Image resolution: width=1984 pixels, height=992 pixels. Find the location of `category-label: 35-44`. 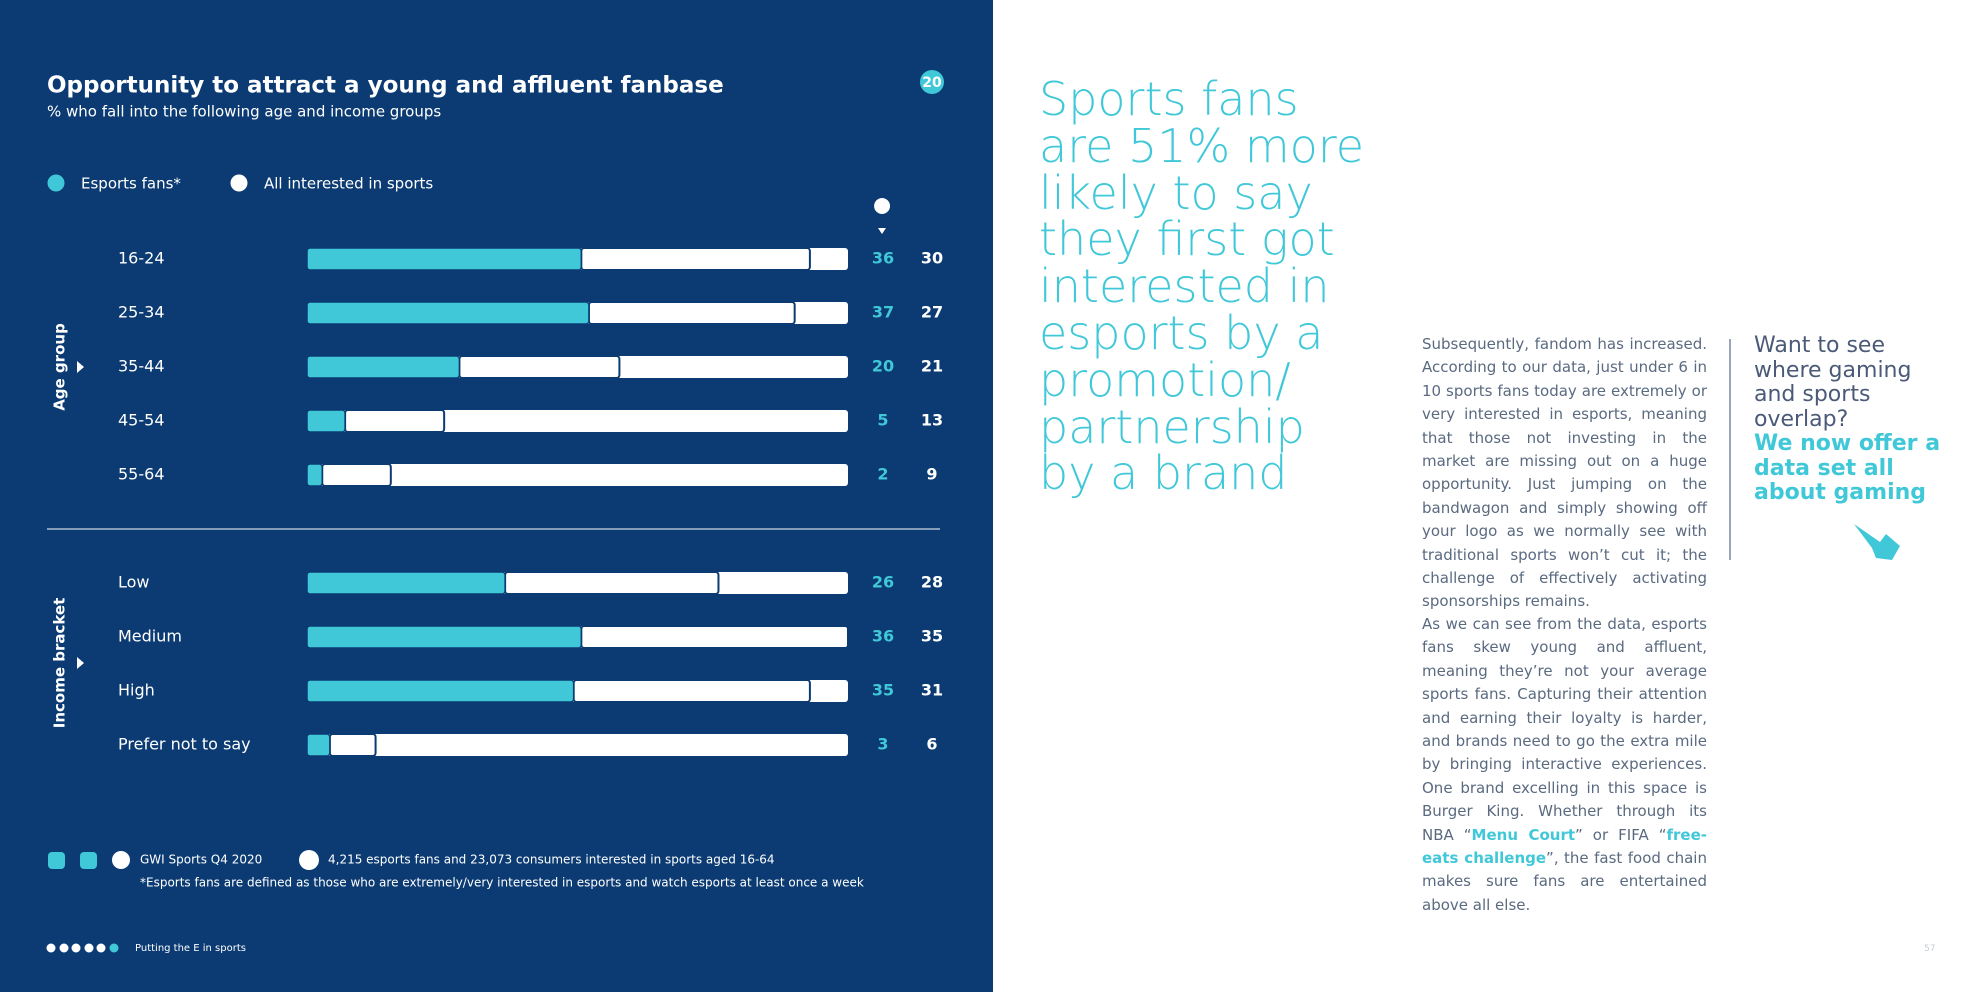

category-label: 35-44 is located at coordinates (141, 366).